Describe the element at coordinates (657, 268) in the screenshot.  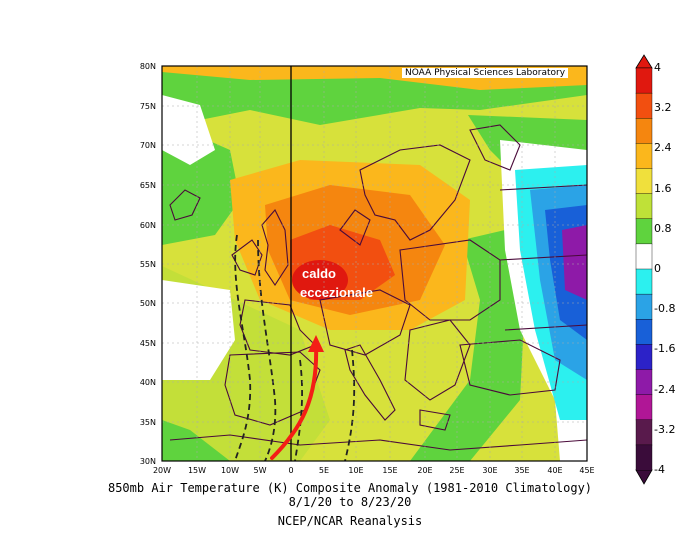
I see `colorbar-label: 0` at that location.